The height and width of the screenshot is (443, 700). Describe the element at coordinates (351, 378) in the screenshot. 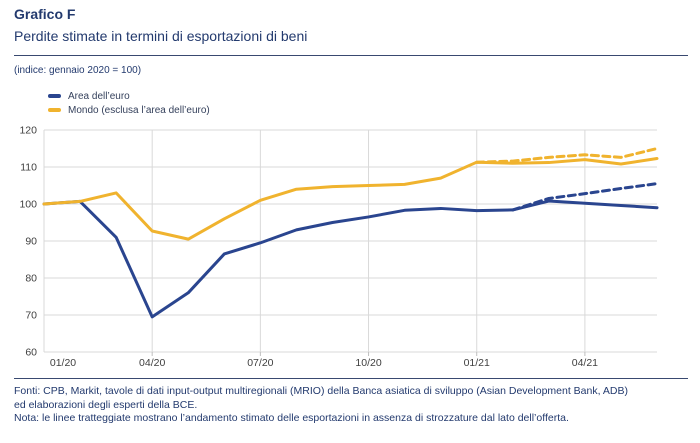

I see `footer-divider` at that location.